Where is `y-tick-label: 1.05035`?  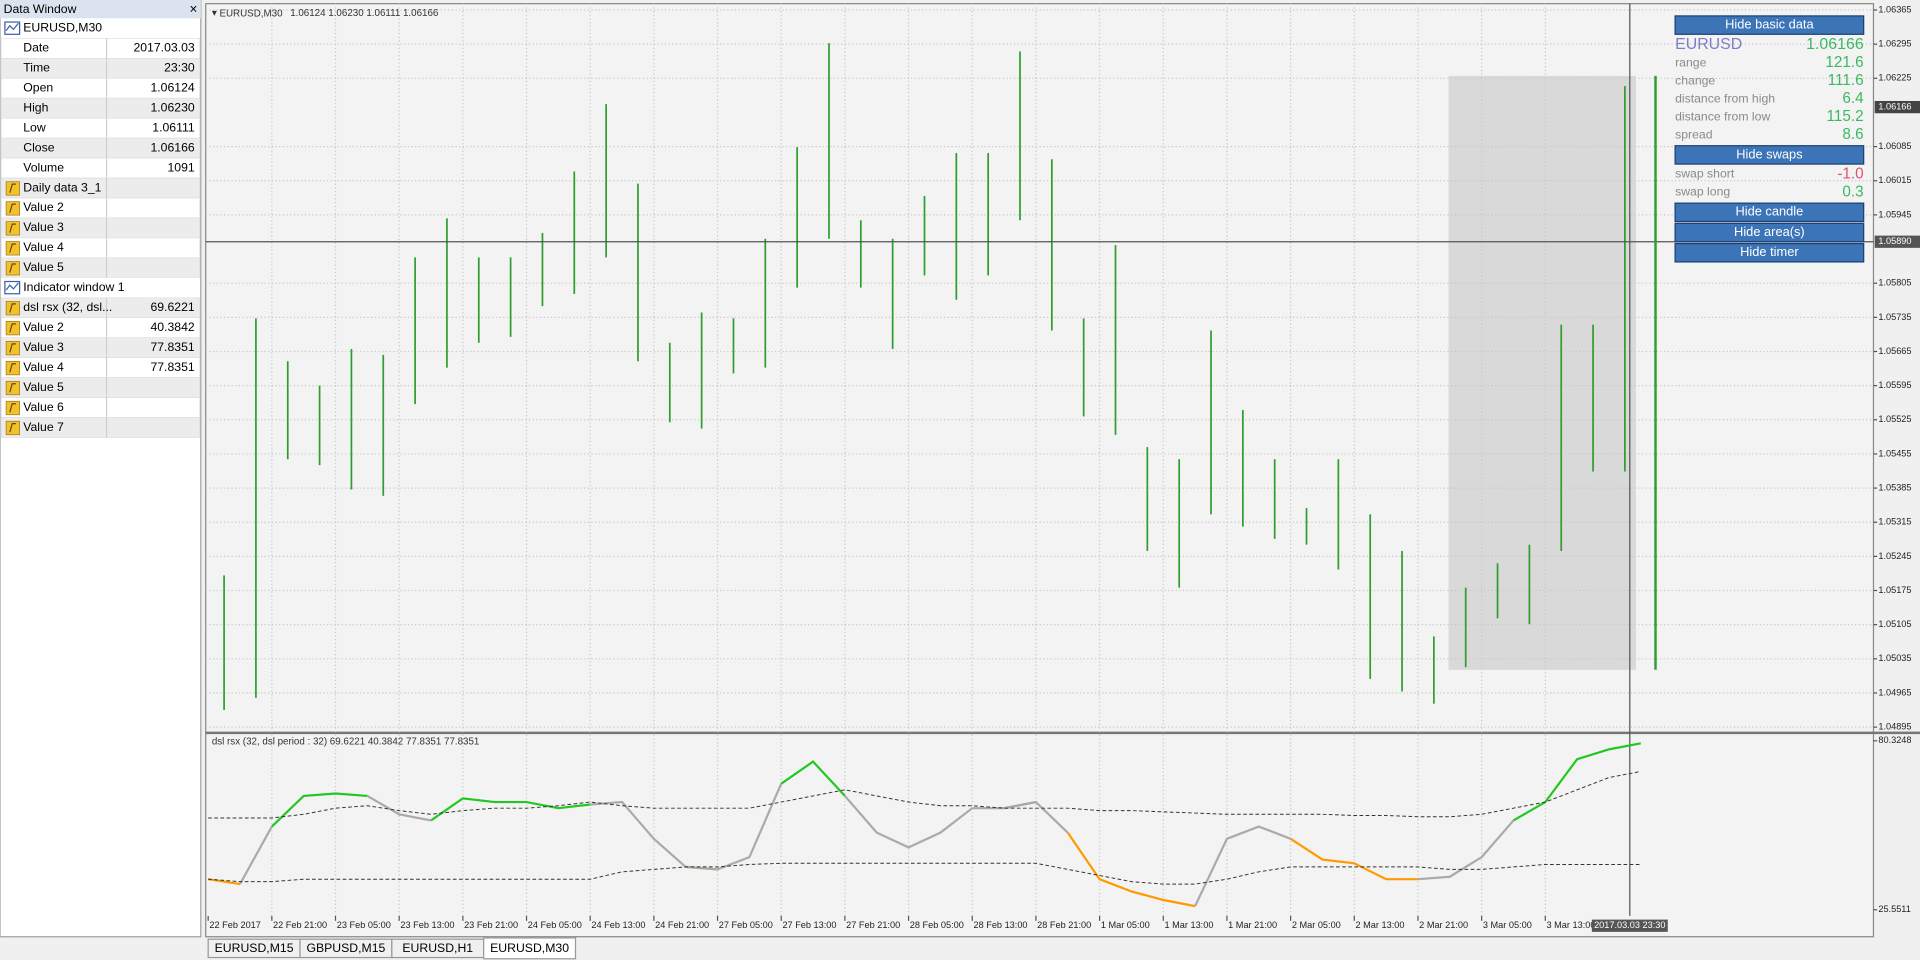
y-tick-label: 1.05035 is located at coordinates (1894, 658).